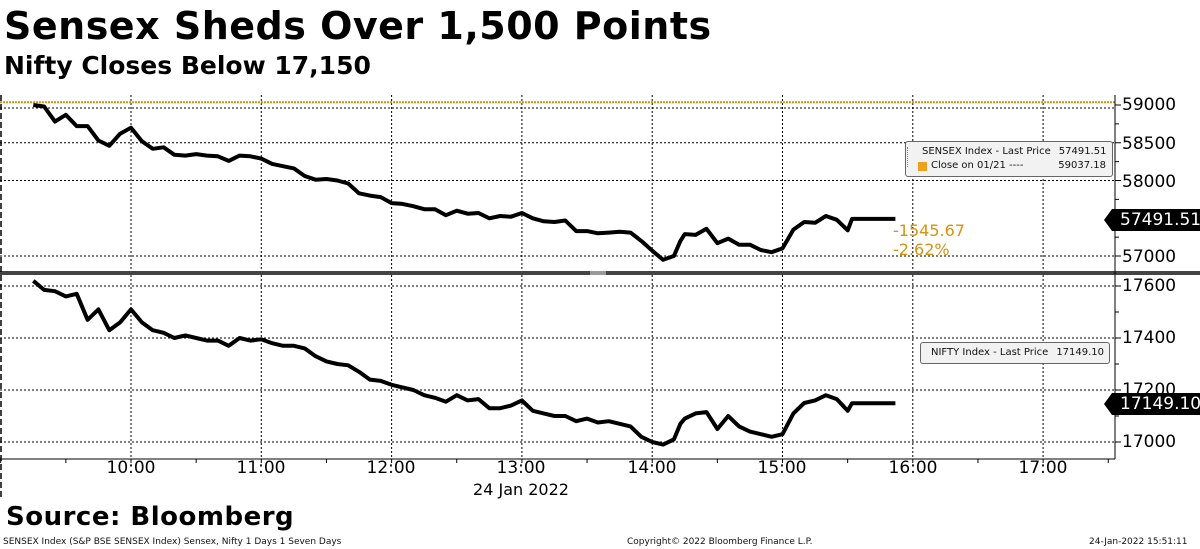 The width and height of the screenshot is (1200, 549). Describe the element at coordinates (521, 468) in the screenshot. I see `x-tick-label: 13:00` at that location.